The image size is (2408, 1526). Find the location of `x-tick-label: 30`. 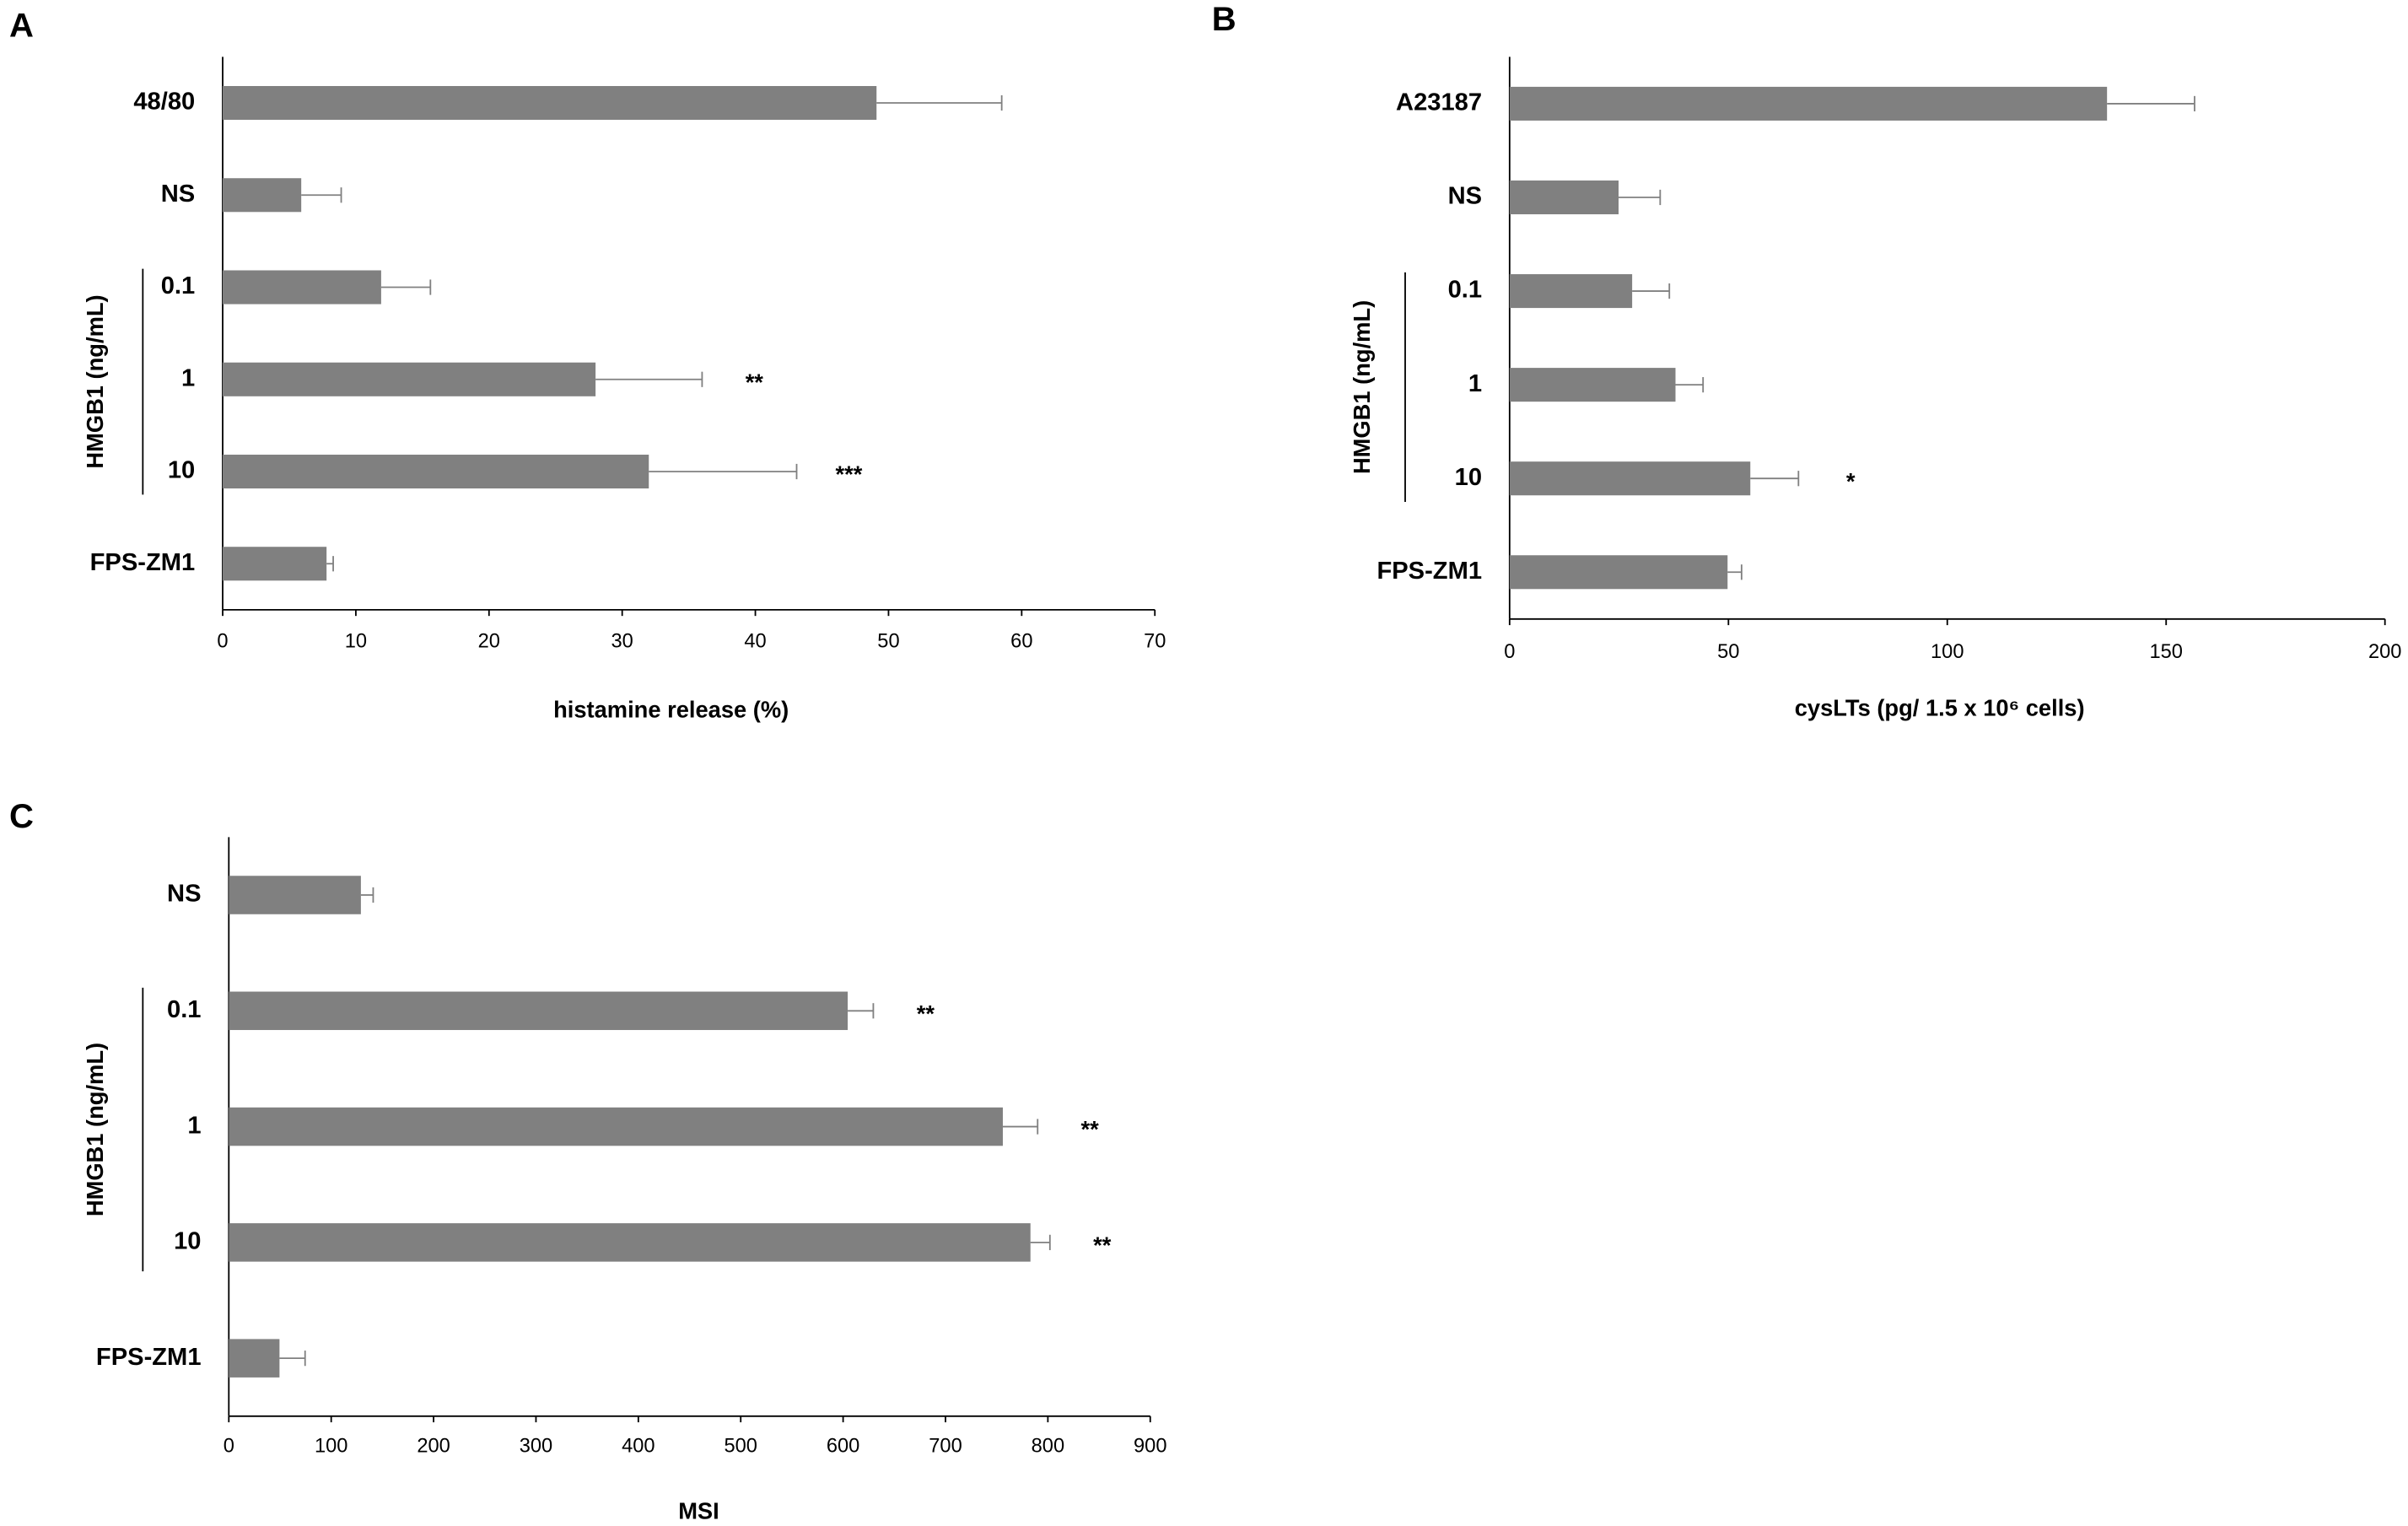

x-tick-label: 30 is located at coordinates (622, 641).